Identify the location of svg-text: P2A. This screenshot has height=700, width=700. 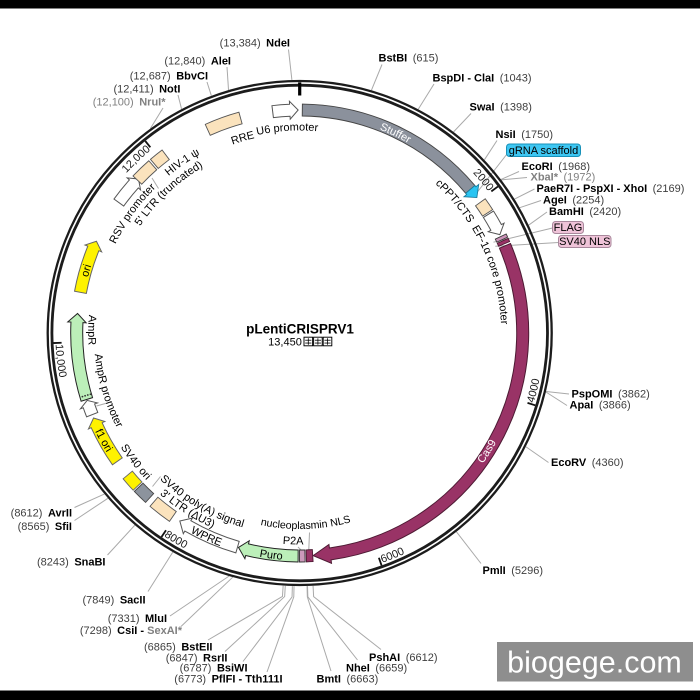
(293, 541).